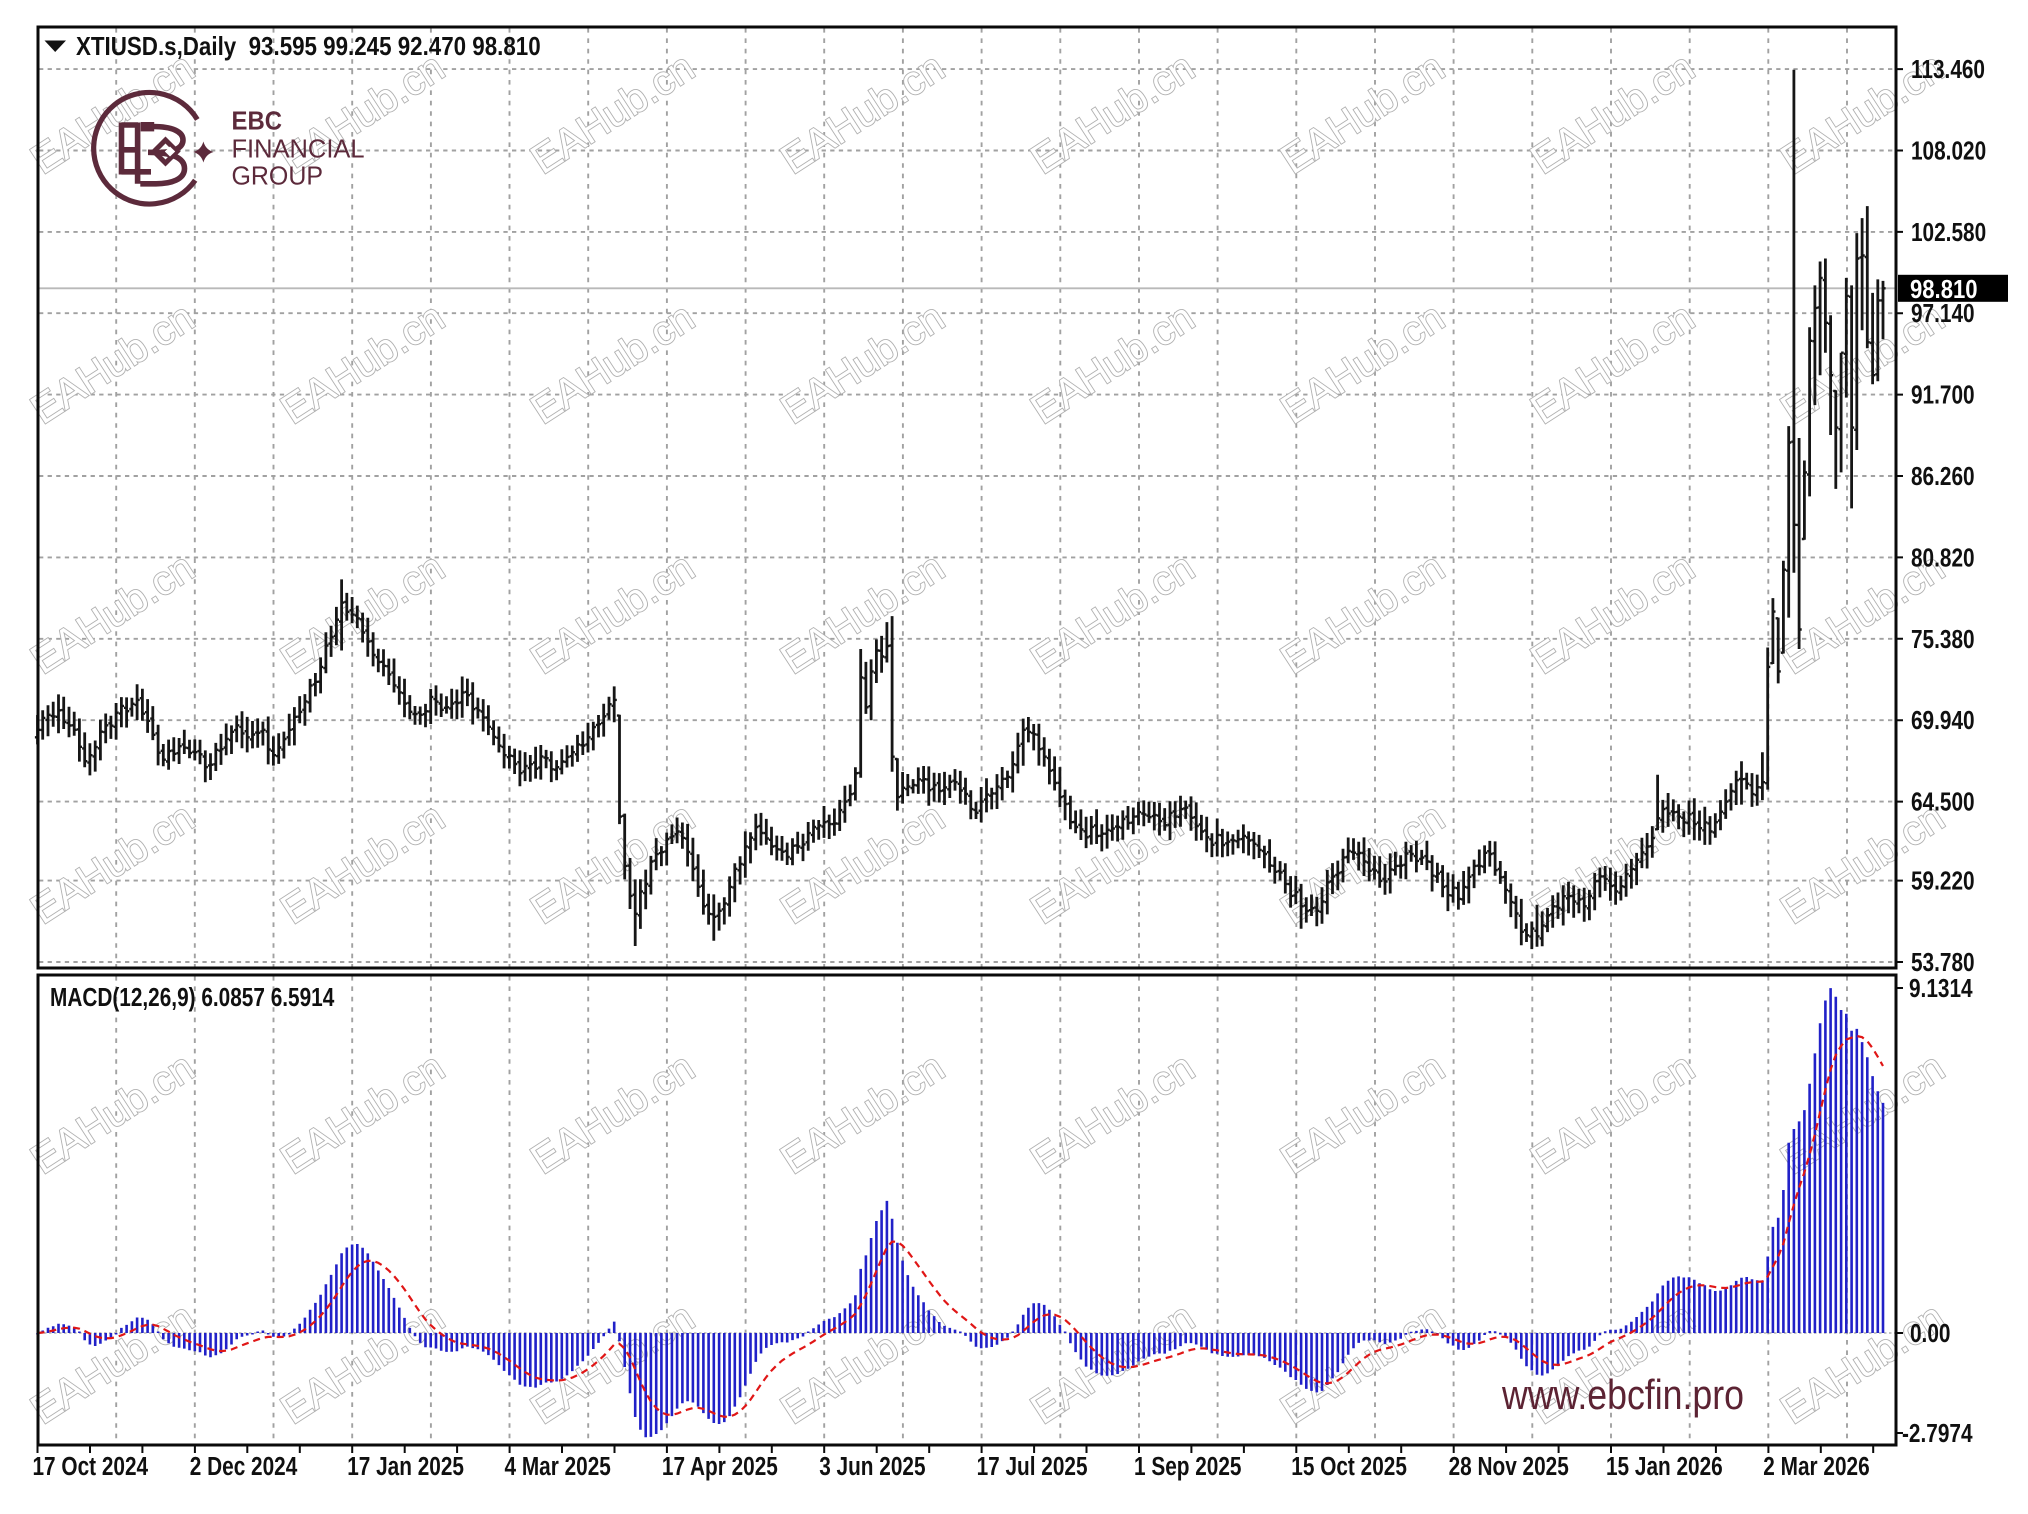 This screenshot has width=2028, height=1514. What do you see at coordinates (1943, 313) in the screenshot?
I see `svg-text: 97.140` at bounding box center [1943, 313].